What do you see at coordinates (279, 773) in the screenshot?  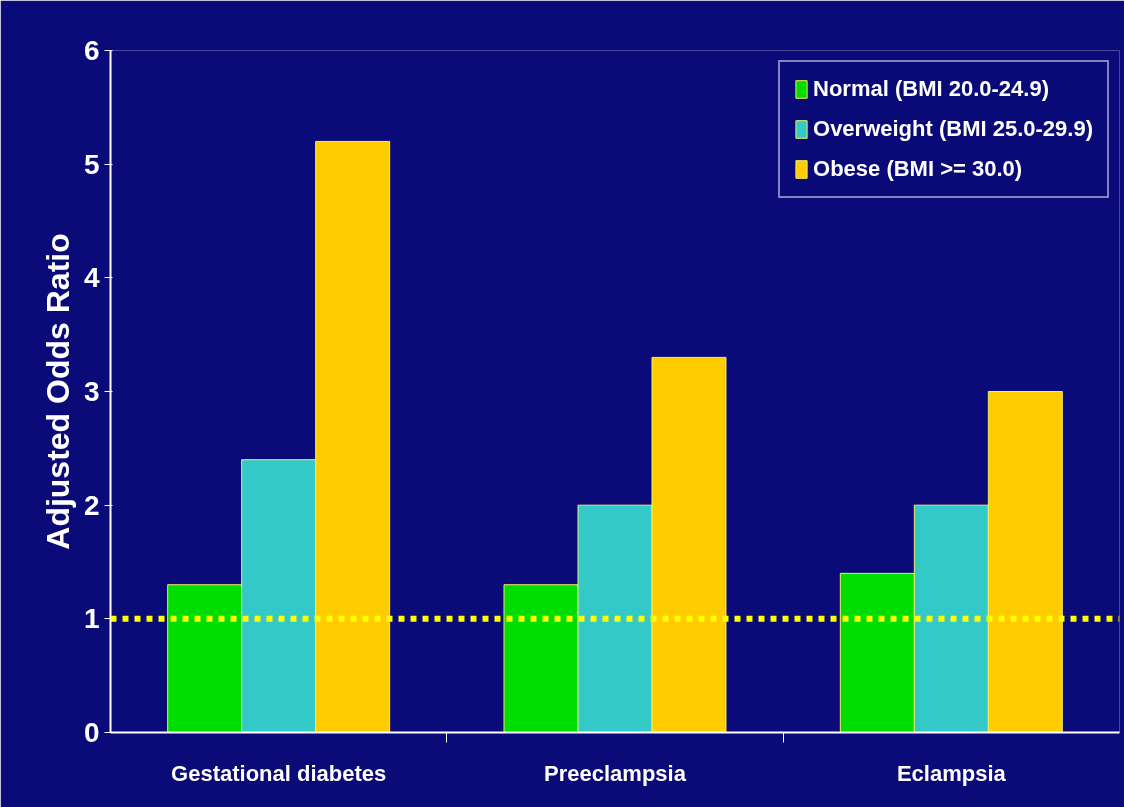 I see `x-tick-label: Gestational diabetes` at bounding box center [279, 773].